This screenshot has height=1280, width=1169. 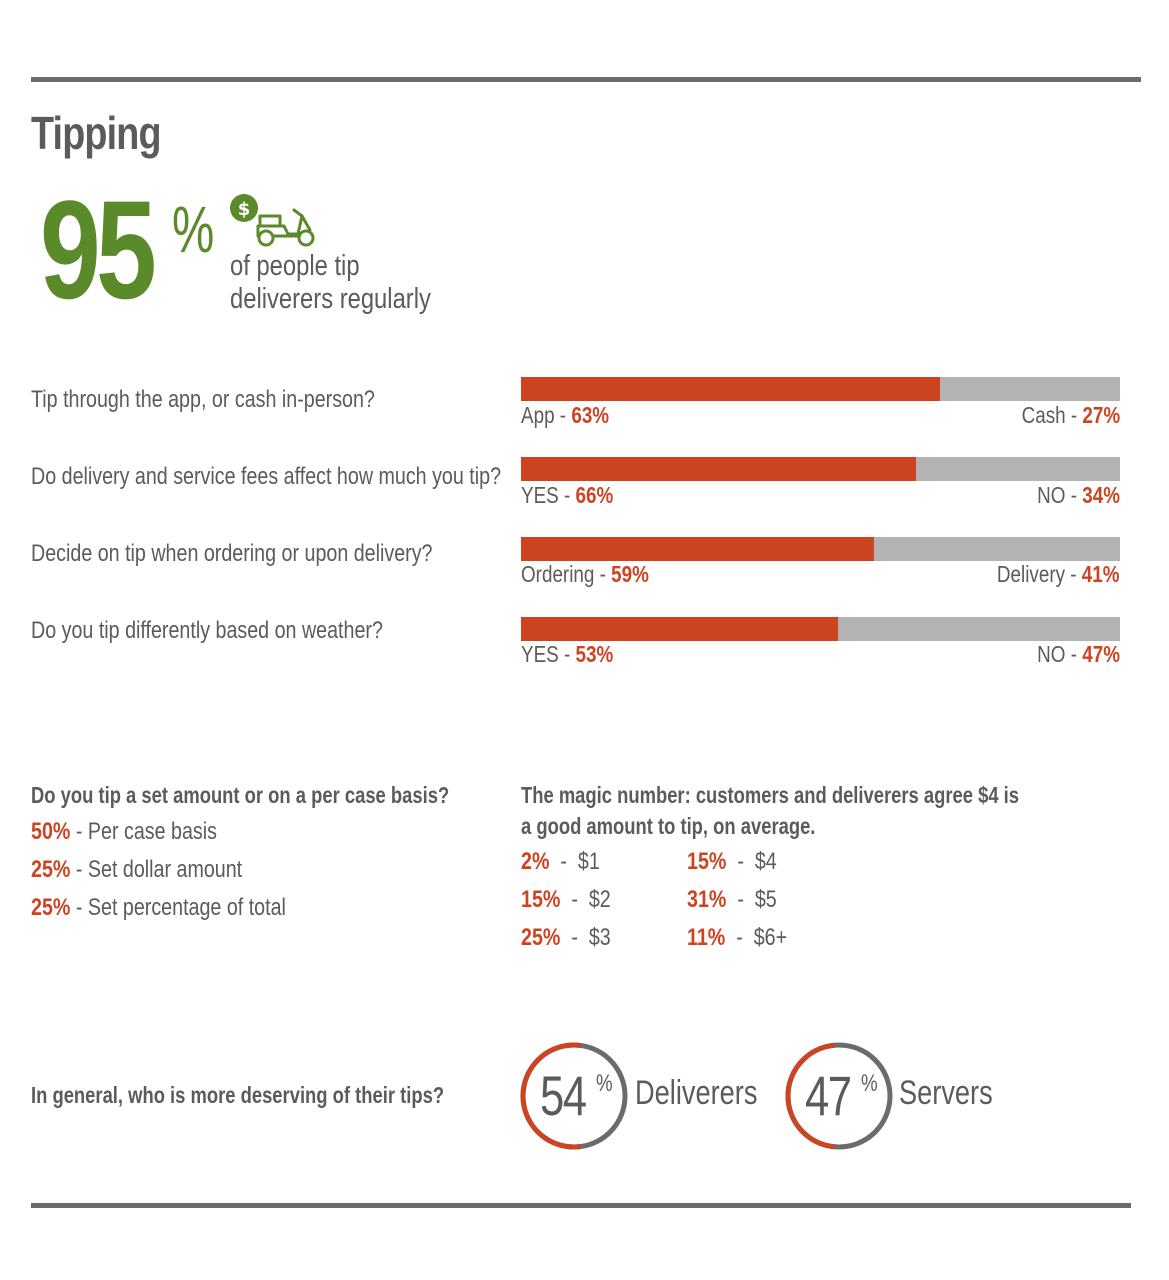 What do you see at coordinates (567, 654) in the screenshot?
I see `bar-left-label: YES - 53%` at bounding box center [567, 654].